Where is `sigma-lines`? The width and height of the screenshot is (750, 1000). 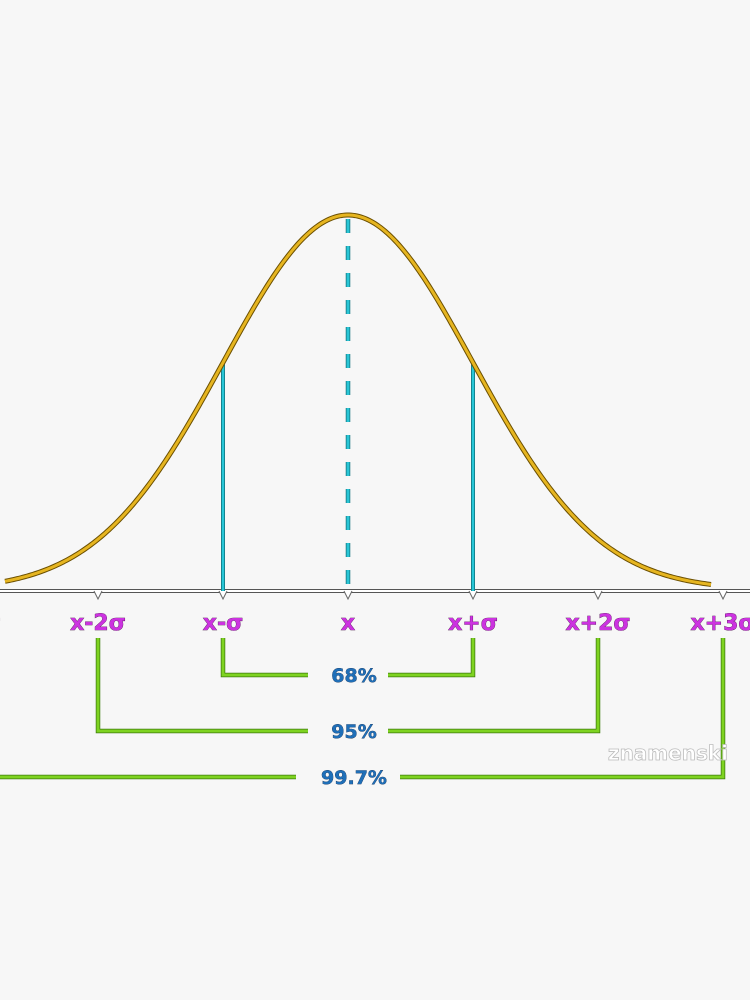
sigma-lines is located at coordinates (348, 405).